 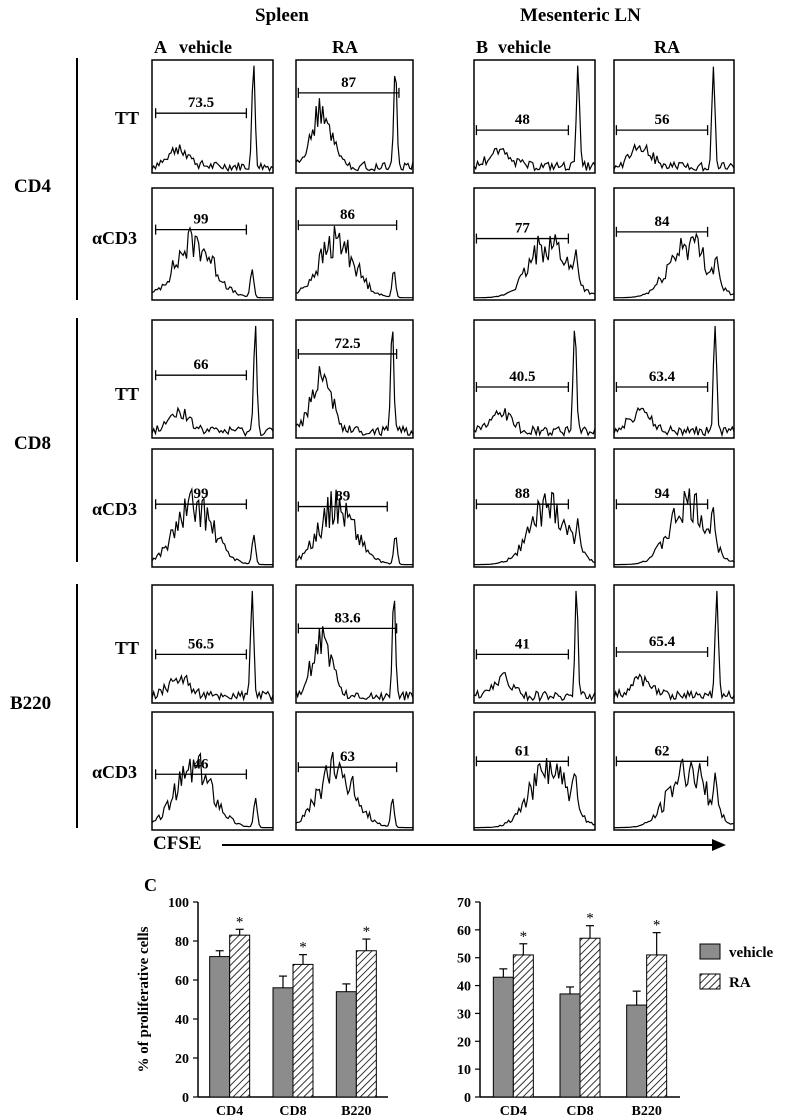 What do you see at coordinates (663, 494) in the screenshot?
I see `gate-percentage-label: 94` at bounding box center [663, 494].